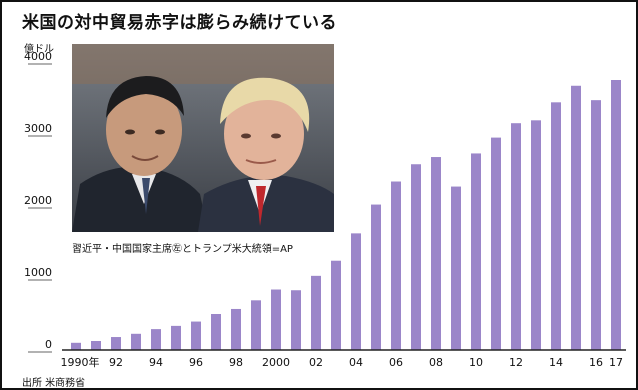  Describe the element at coordinates (256, 325) in the screenshot. I see `bar-1999` at that location.